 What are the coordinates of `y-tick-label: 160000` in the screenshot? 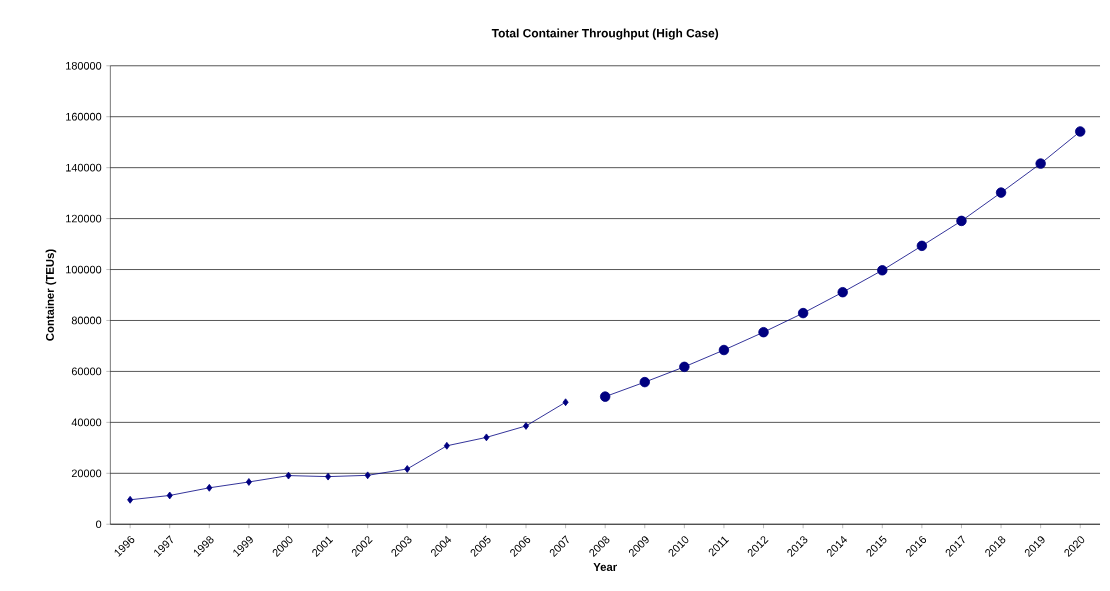 It's located at (84, 116).